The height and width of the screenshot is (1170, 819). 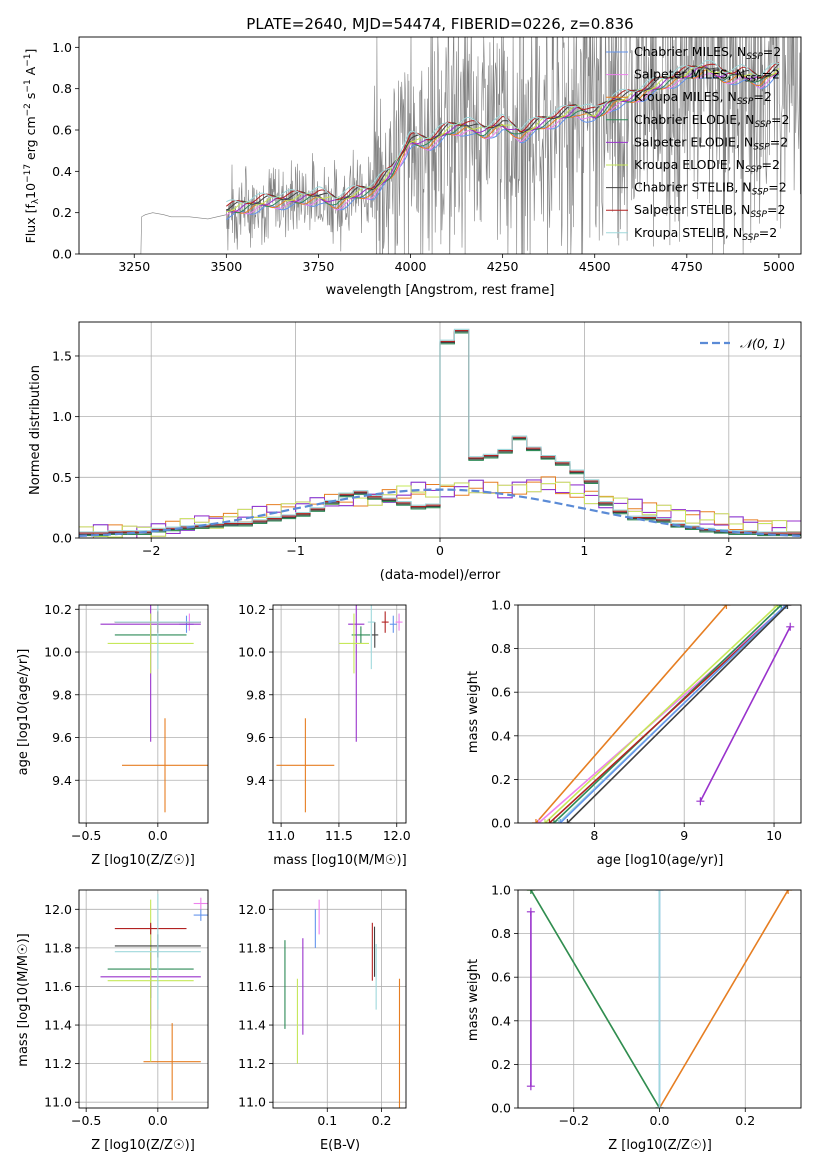 I want to click on weight-lines, so click(x=659, y=999).